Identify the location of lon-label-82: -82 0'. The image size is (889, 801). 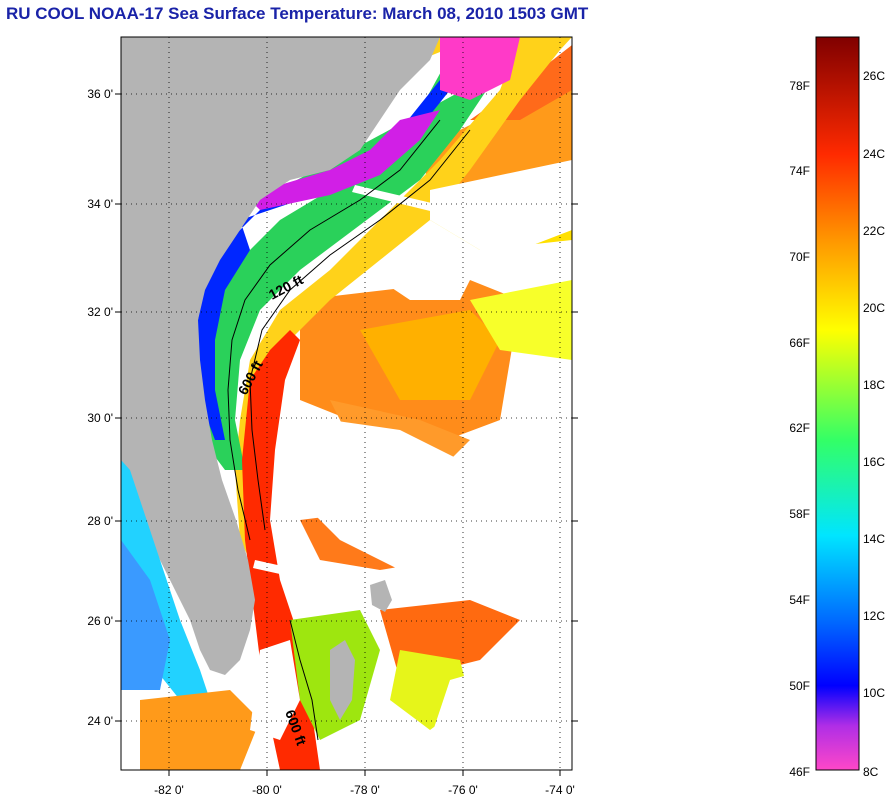
(169, 790).